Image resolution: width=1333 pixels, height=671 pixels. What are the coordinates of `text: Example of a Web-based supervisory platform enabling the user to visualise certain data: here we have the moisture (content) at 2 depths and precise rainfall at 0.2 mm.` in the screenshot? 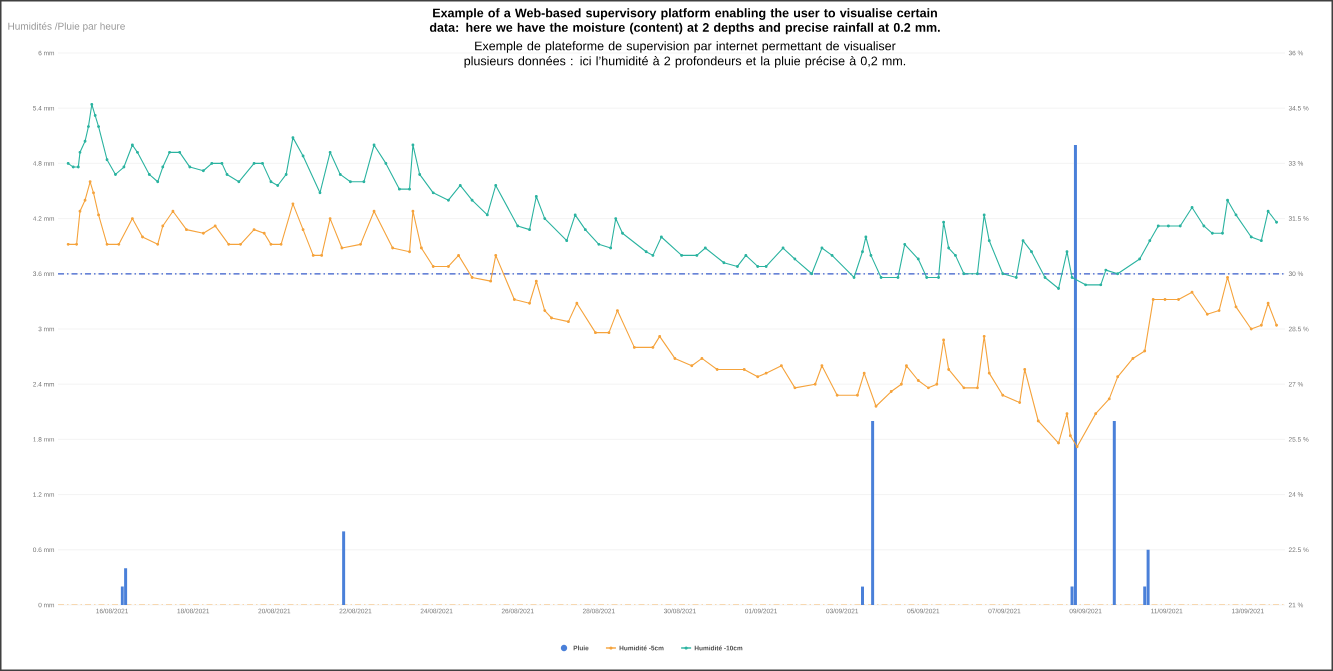 It's located at (684, 21).